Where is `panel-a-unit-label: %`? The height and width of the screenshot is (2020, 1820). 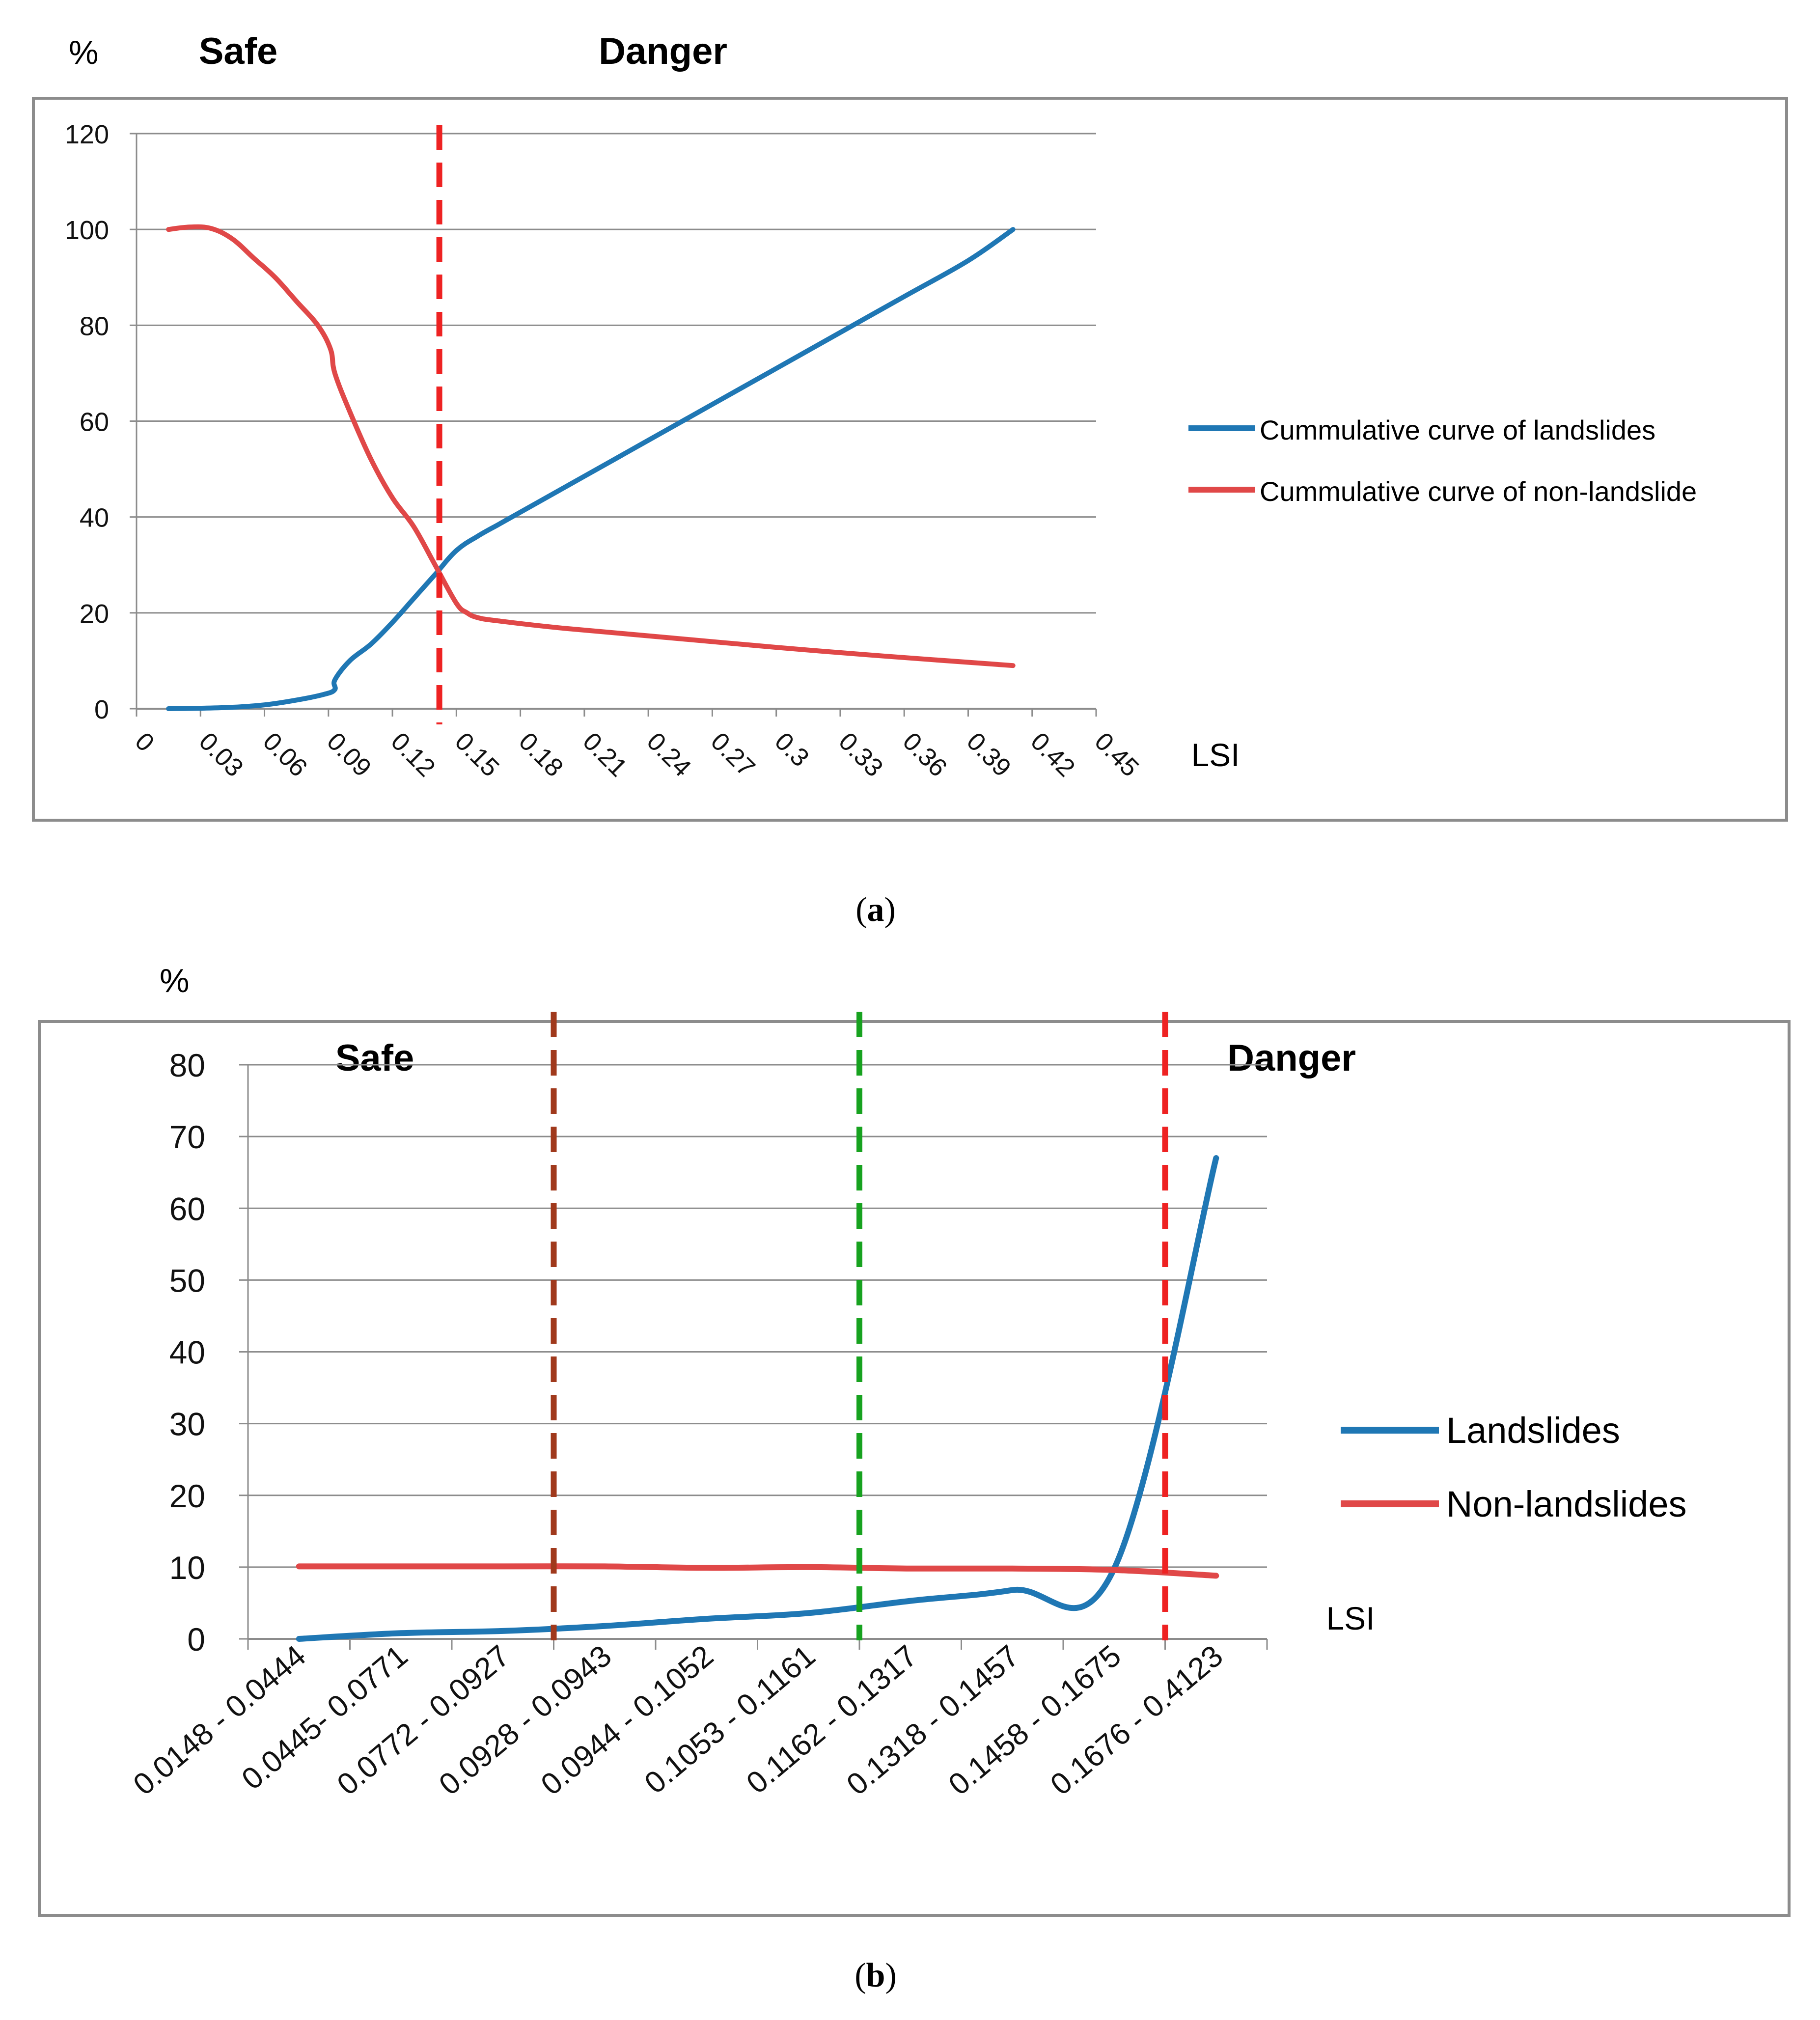
panel-a-unit-label: % is located at coordinates (83, 52).